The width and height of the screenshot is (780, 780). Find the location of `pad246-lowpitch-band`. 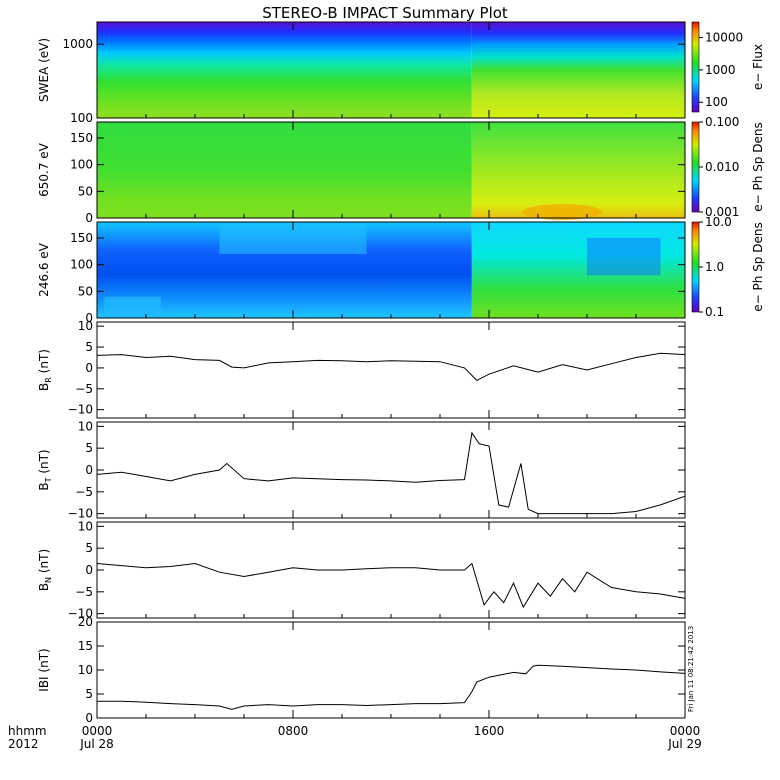

pad246-lowpitch-band is located at coordinates (132, 307).